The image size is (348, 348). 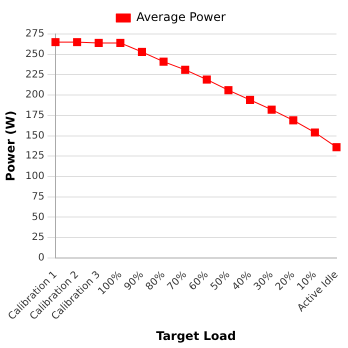 What do you see at coordinates (38, 238) in the screenshot?
I see `y-tick-label: 25` at bounding box center [38, 238].